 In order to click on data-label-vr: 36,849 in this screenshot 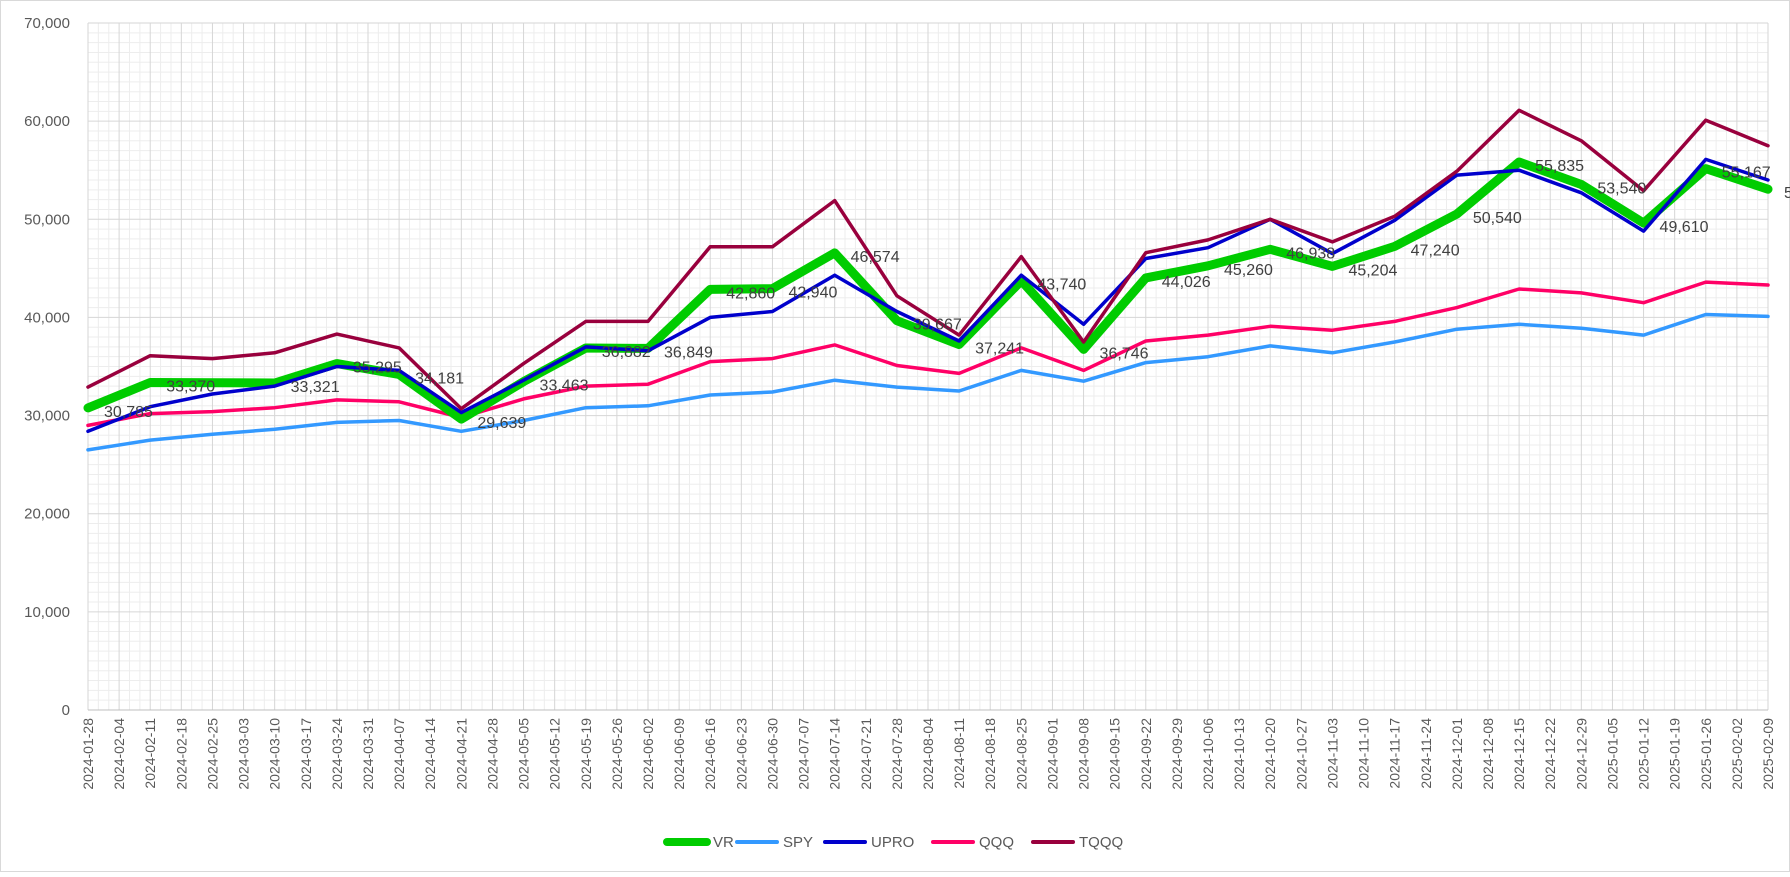, I will do `click(688, 352)`.